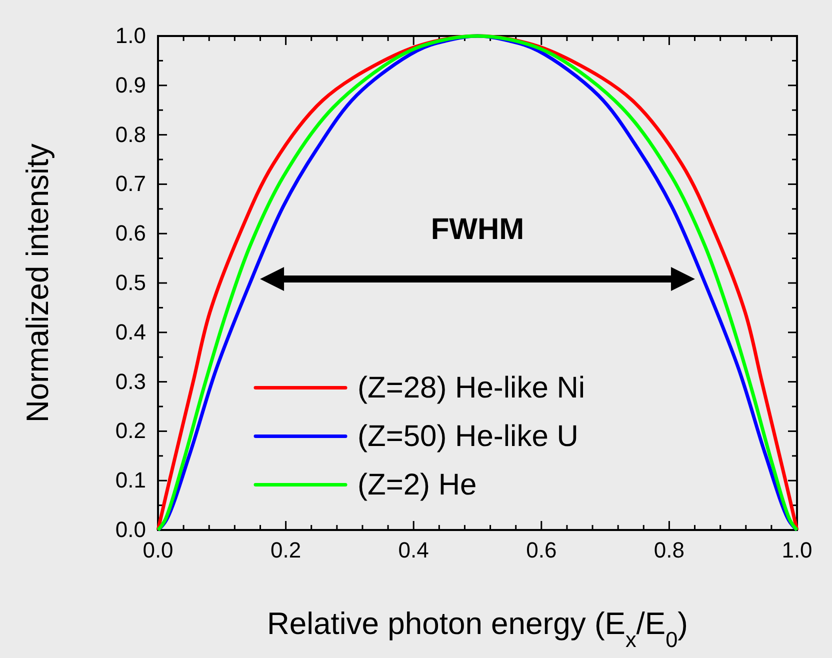  Describe the element at coordinates (130, 283) in the screenshot. I see `y-tick-label: 0.5` at that location.